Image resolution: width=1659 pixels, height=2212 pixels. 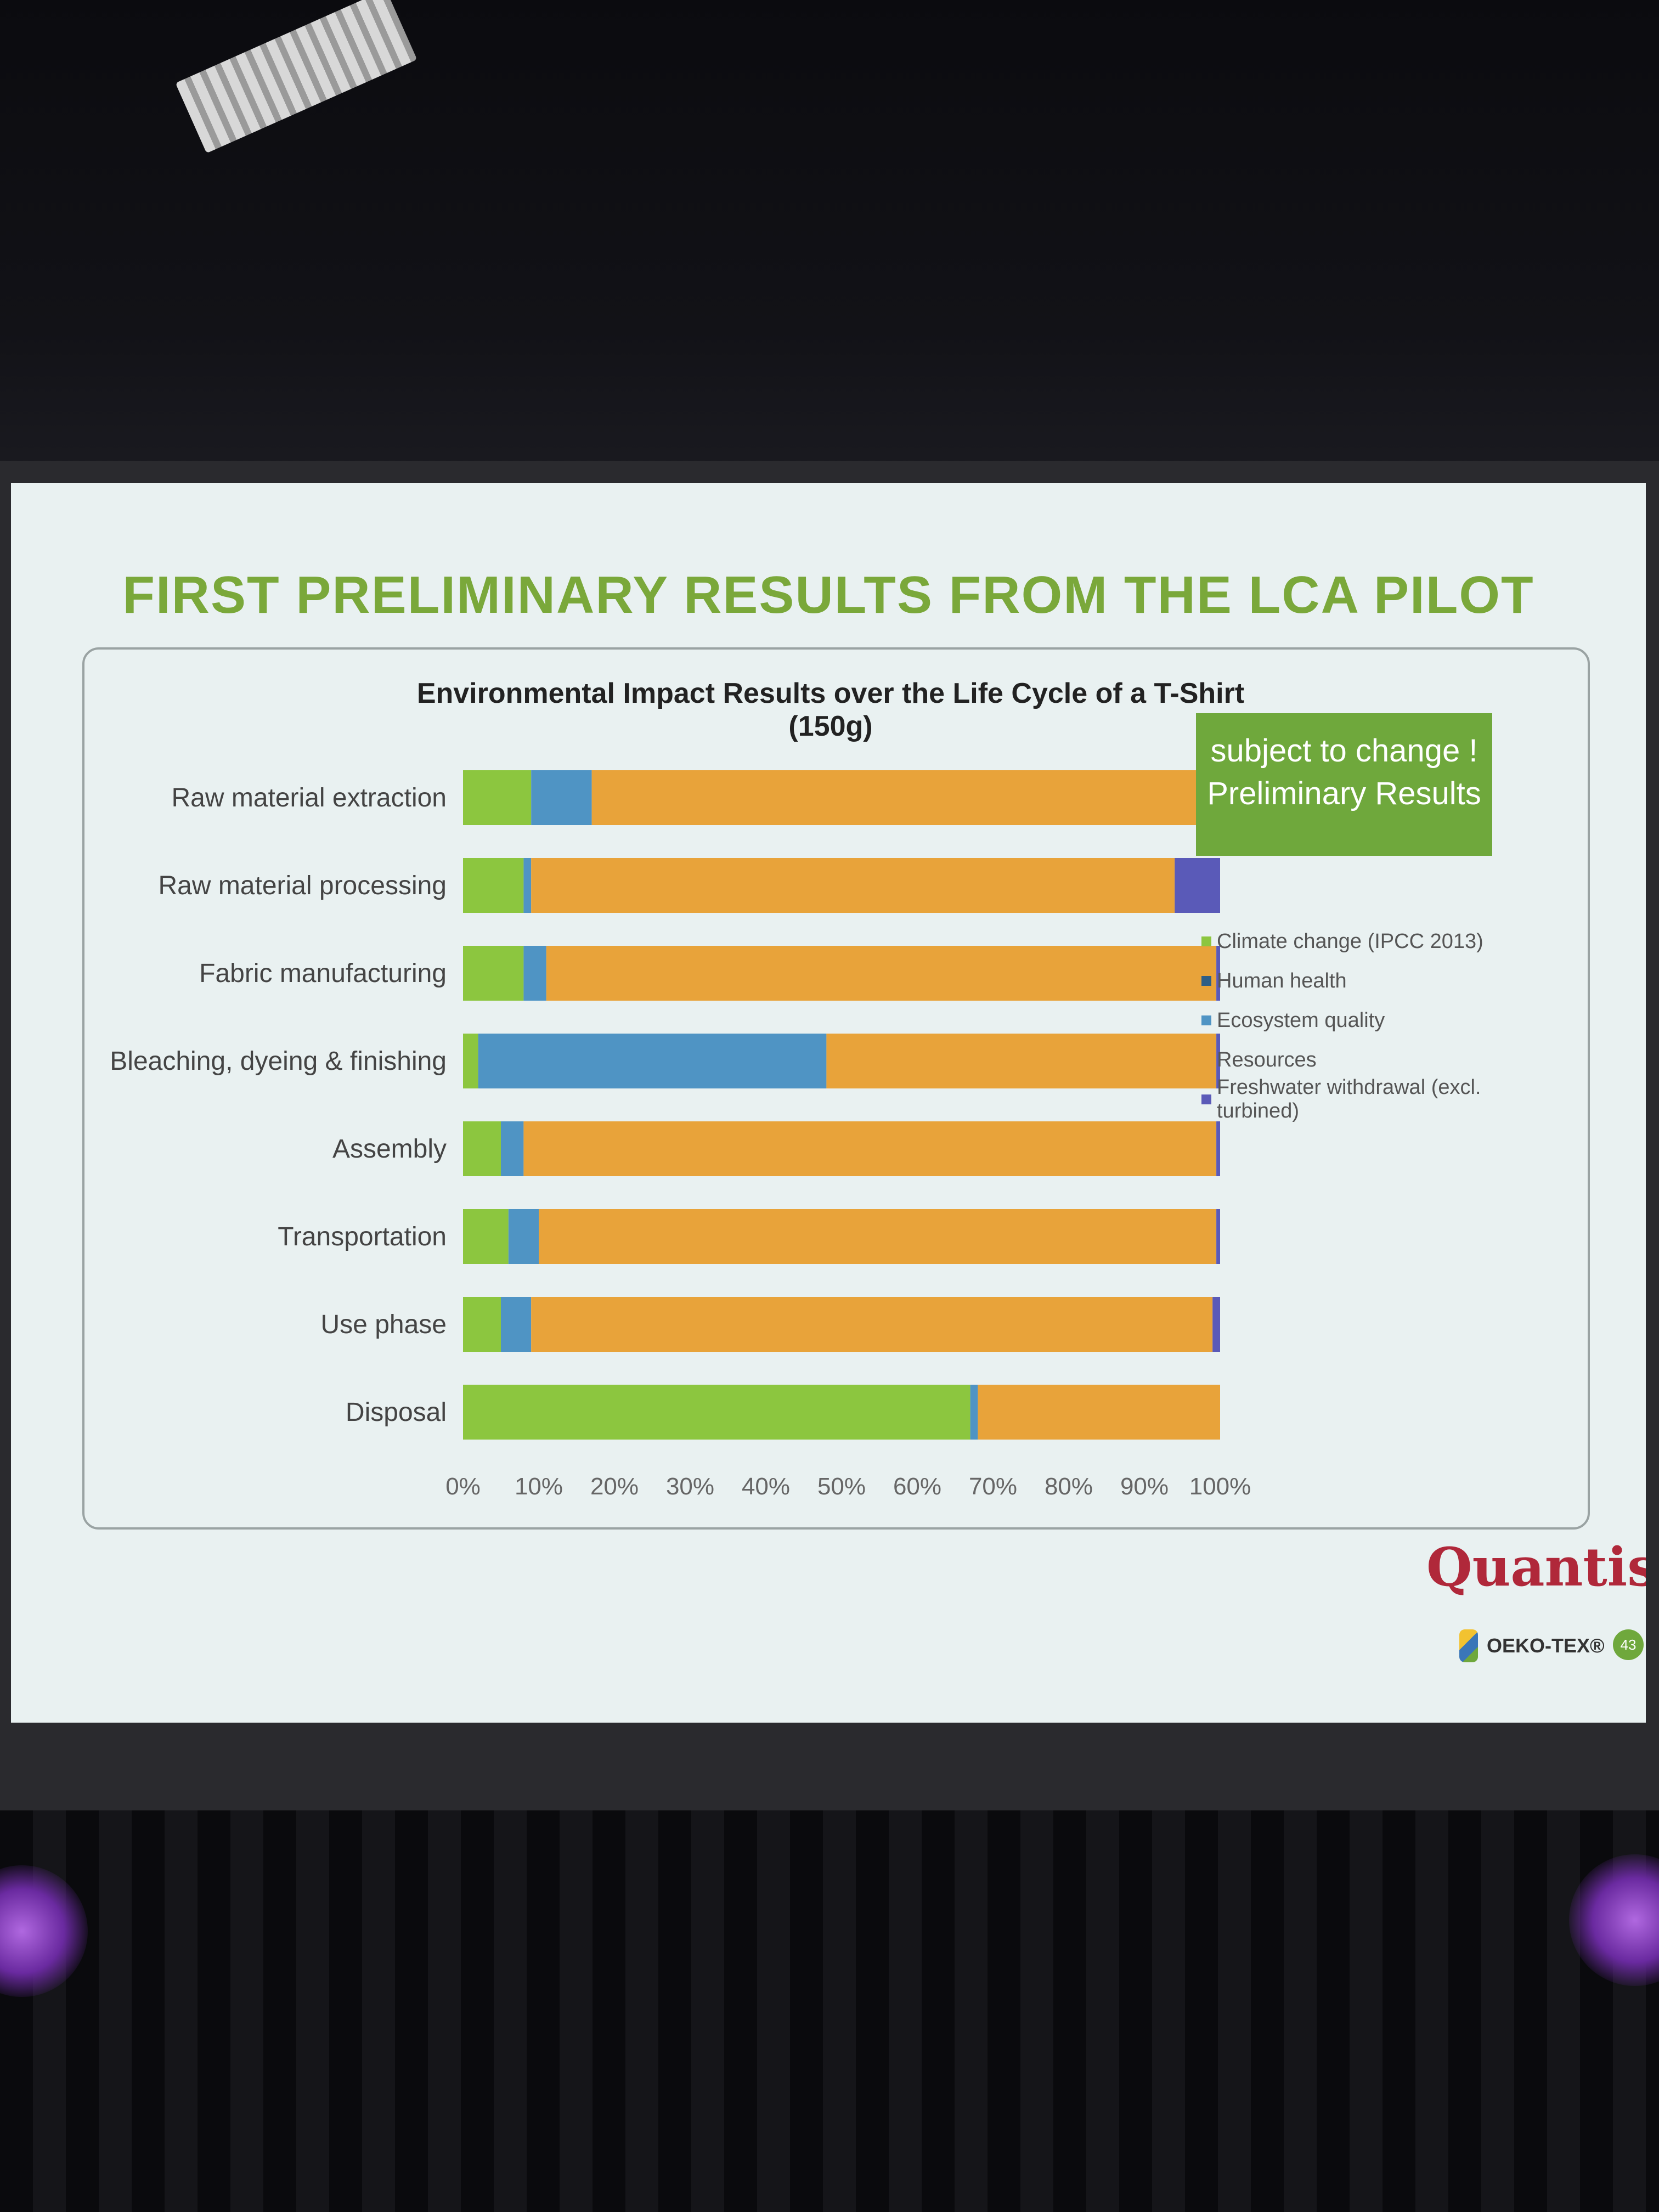 I want to click on category-label: Raw material extraction, so click(x=309, y=797).